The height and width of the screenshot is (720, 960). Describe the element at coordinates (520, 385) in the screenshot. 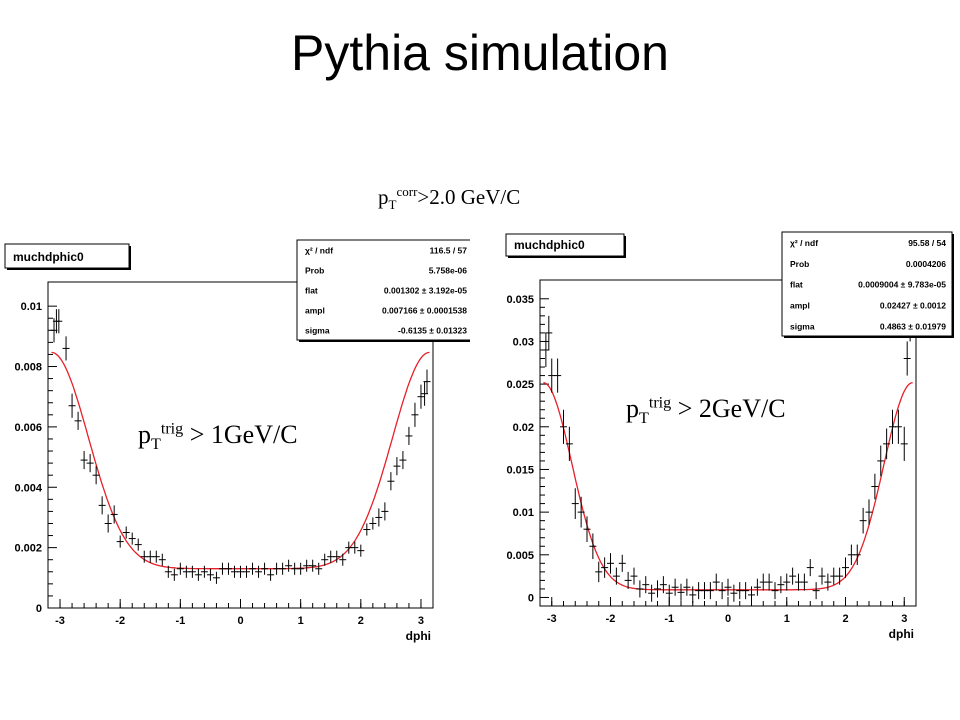

I see `y-tick-label: 0.025` at that location.